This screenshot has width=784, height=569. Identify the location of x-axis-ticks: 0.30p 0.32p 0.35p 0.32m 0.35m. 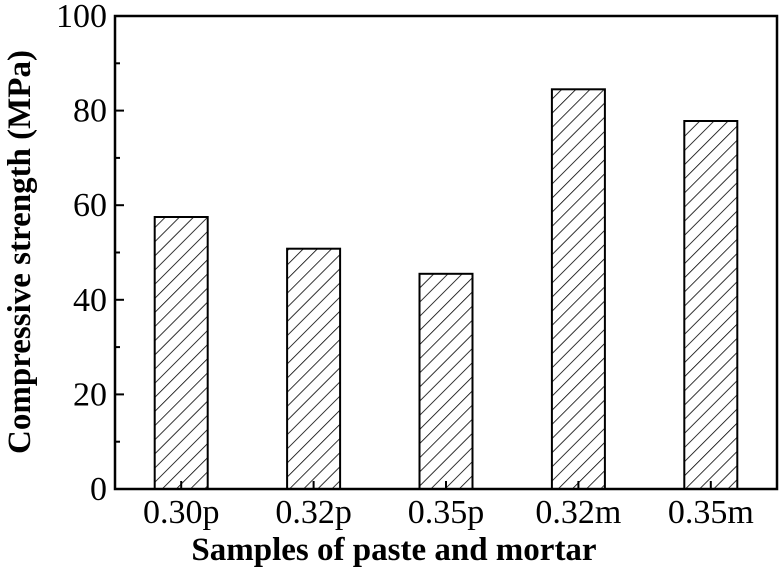
(448, 506).